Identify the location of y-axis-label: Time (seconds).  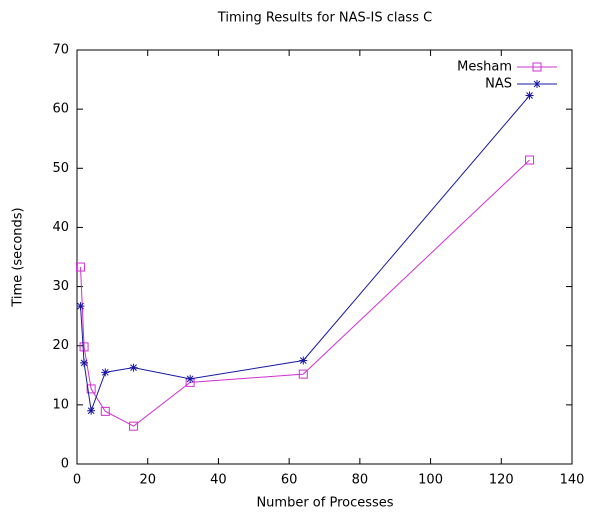
(18, 257).